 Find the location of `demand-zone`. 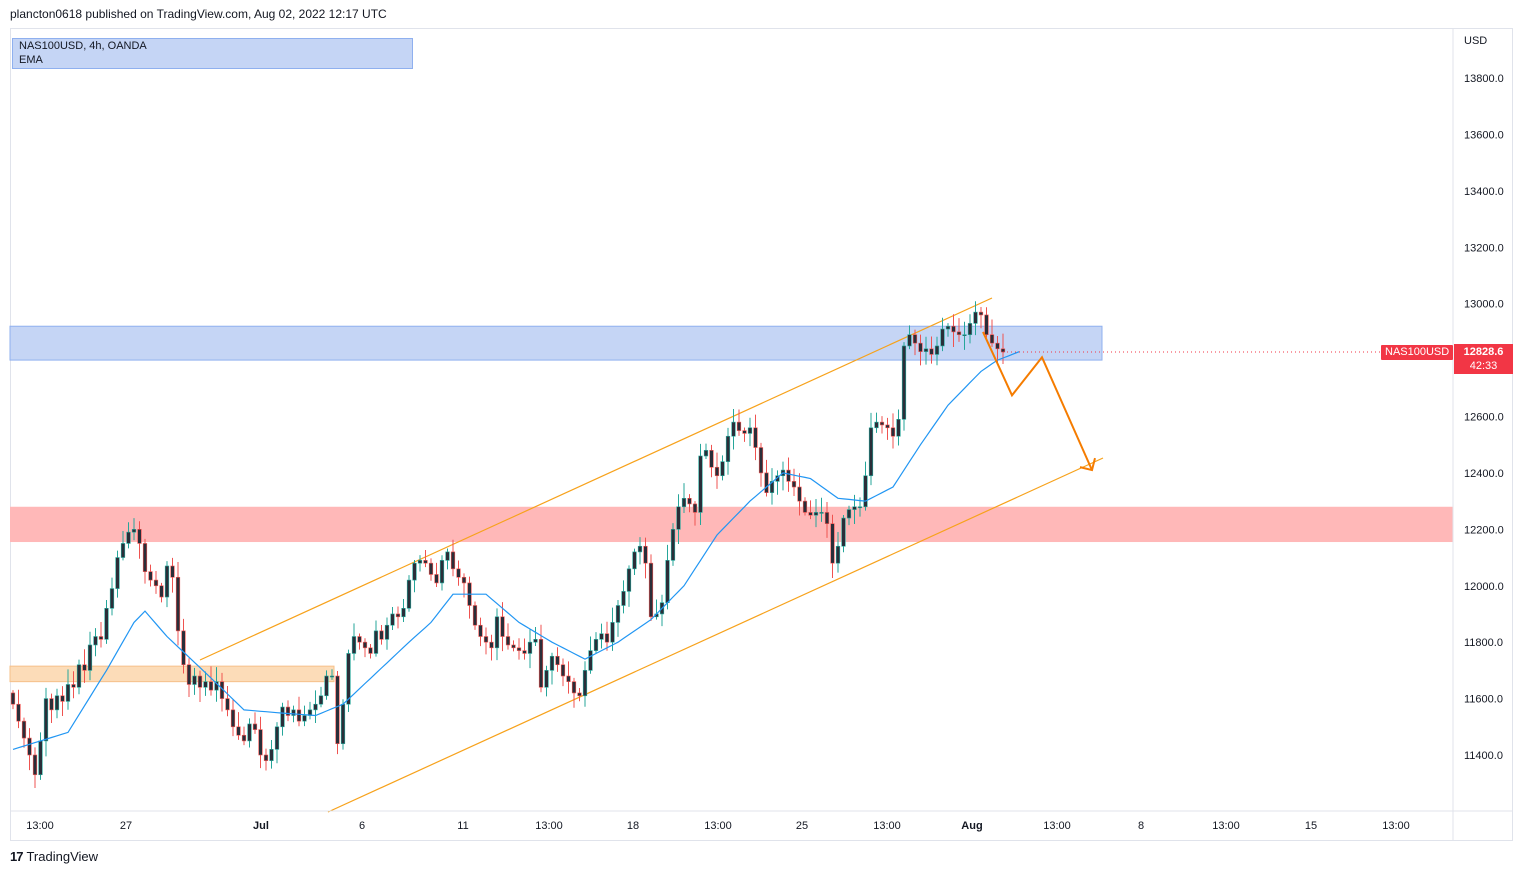

demand-zone is located at coordinates (172, 674).